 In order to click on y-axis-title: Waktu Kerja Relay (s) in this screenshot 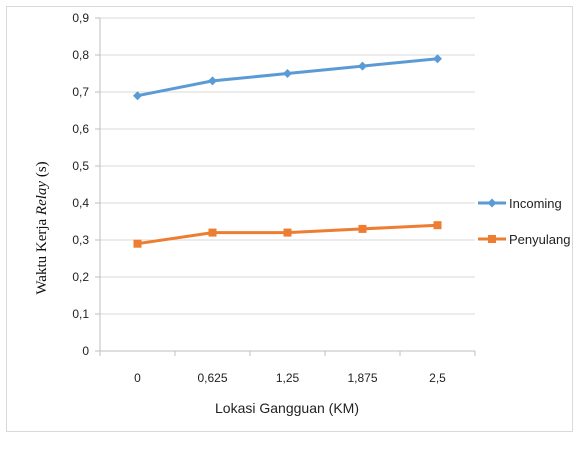, I will do `click(42, 227)`.